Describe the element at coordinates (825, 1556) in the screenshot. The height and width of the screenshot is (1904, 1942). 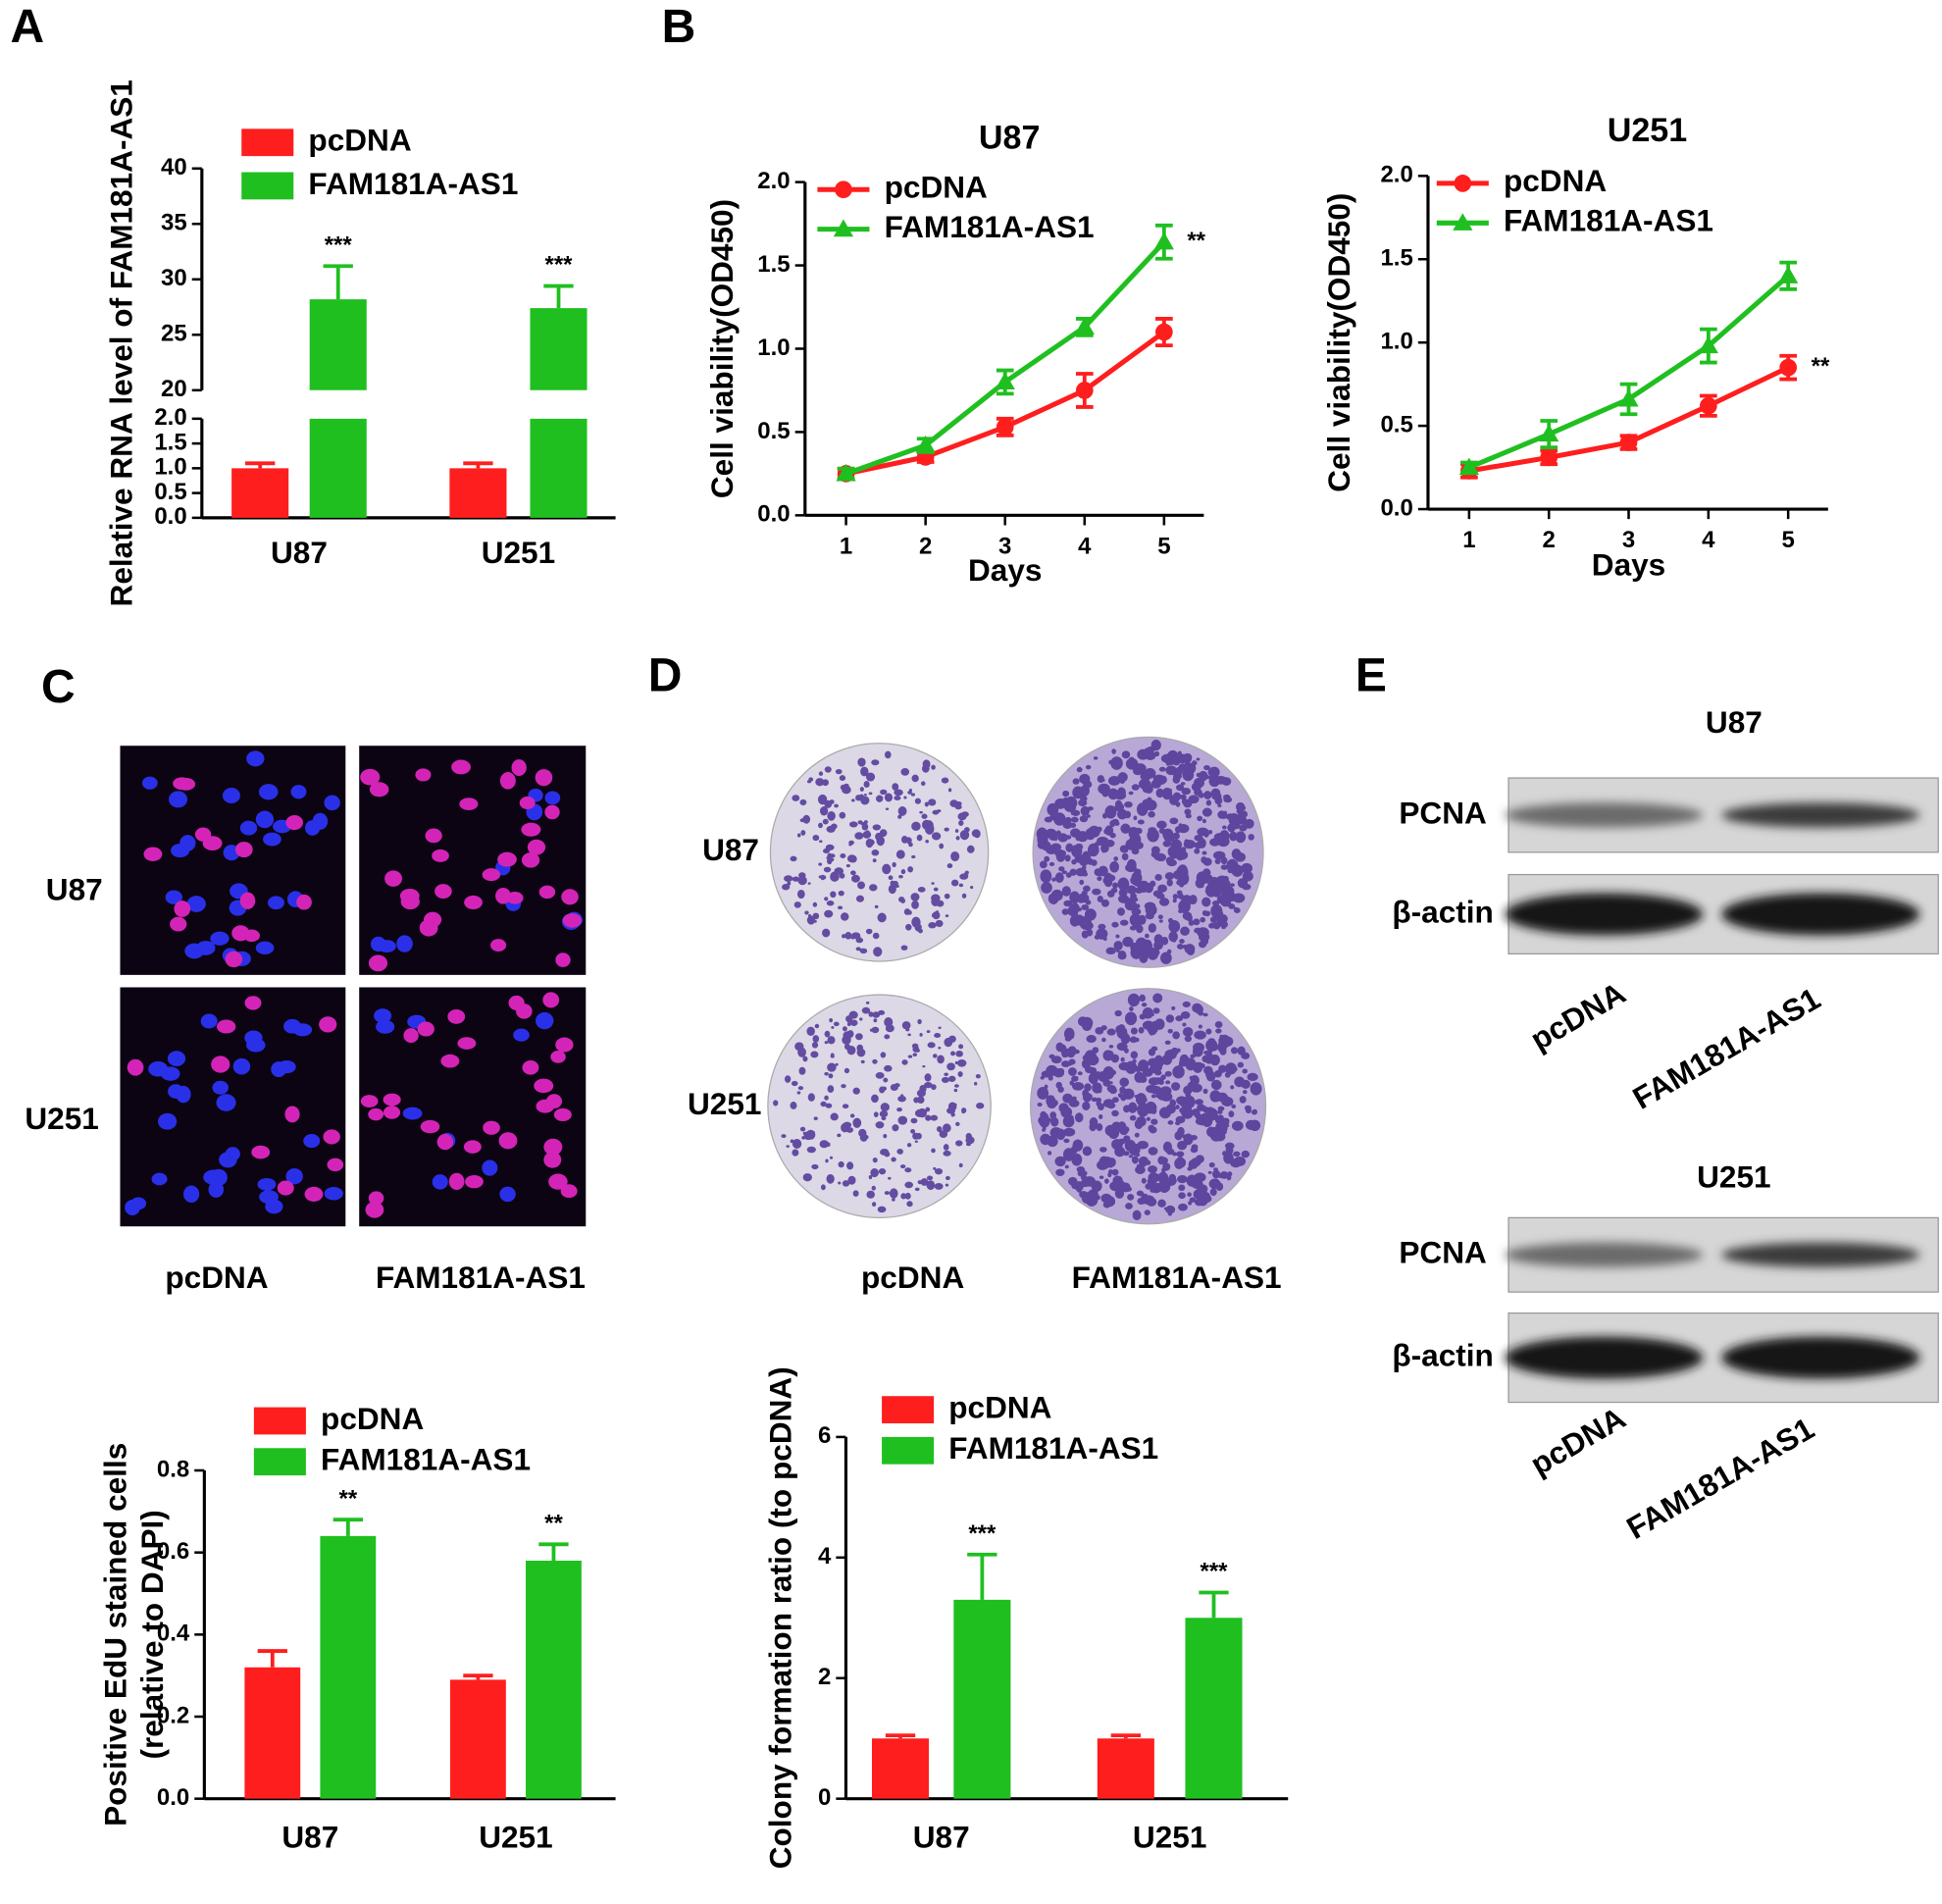
I see `y-tick-label: 4` at that location.